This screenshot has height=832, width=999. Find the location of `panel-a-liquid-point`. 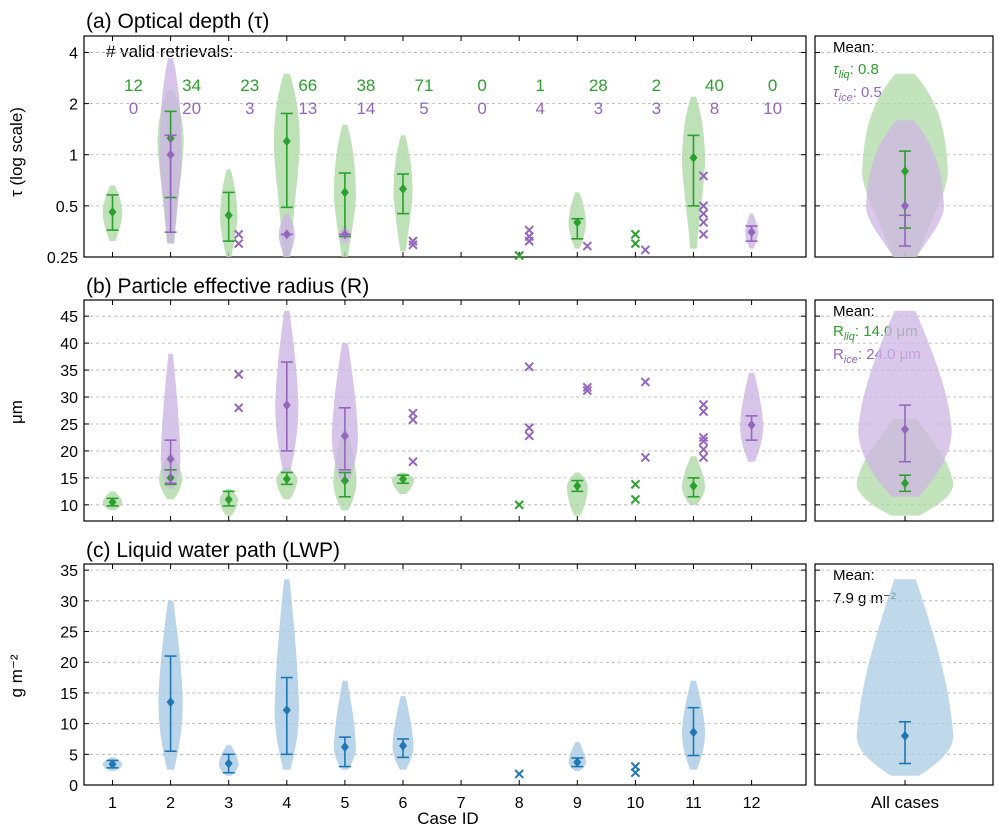

panel-a-liquid-point is located at coordinates (635, 243).